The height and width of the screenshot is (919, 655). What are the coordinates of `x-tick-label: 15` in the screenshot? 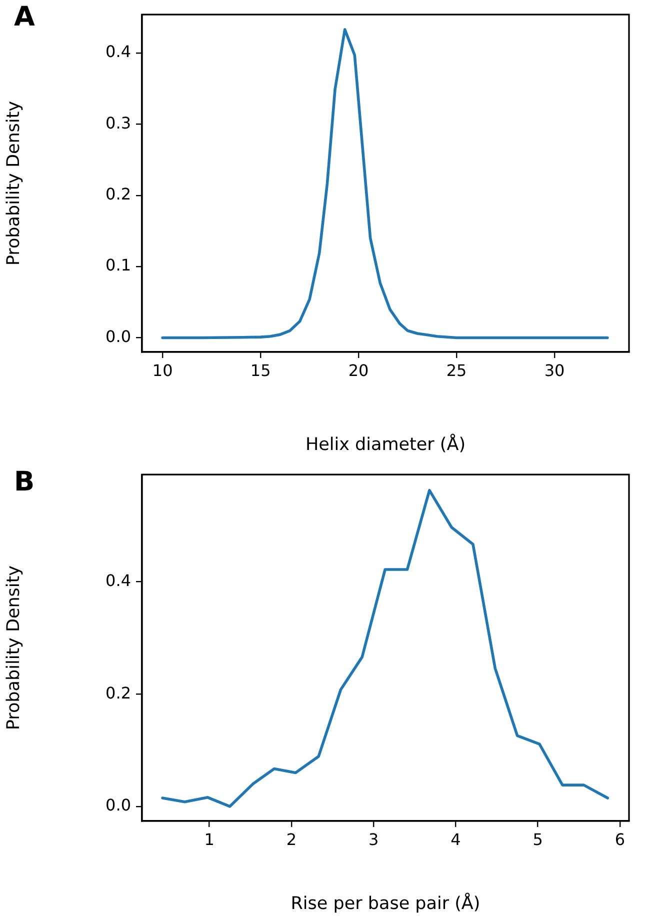 It's located at (260, 370).